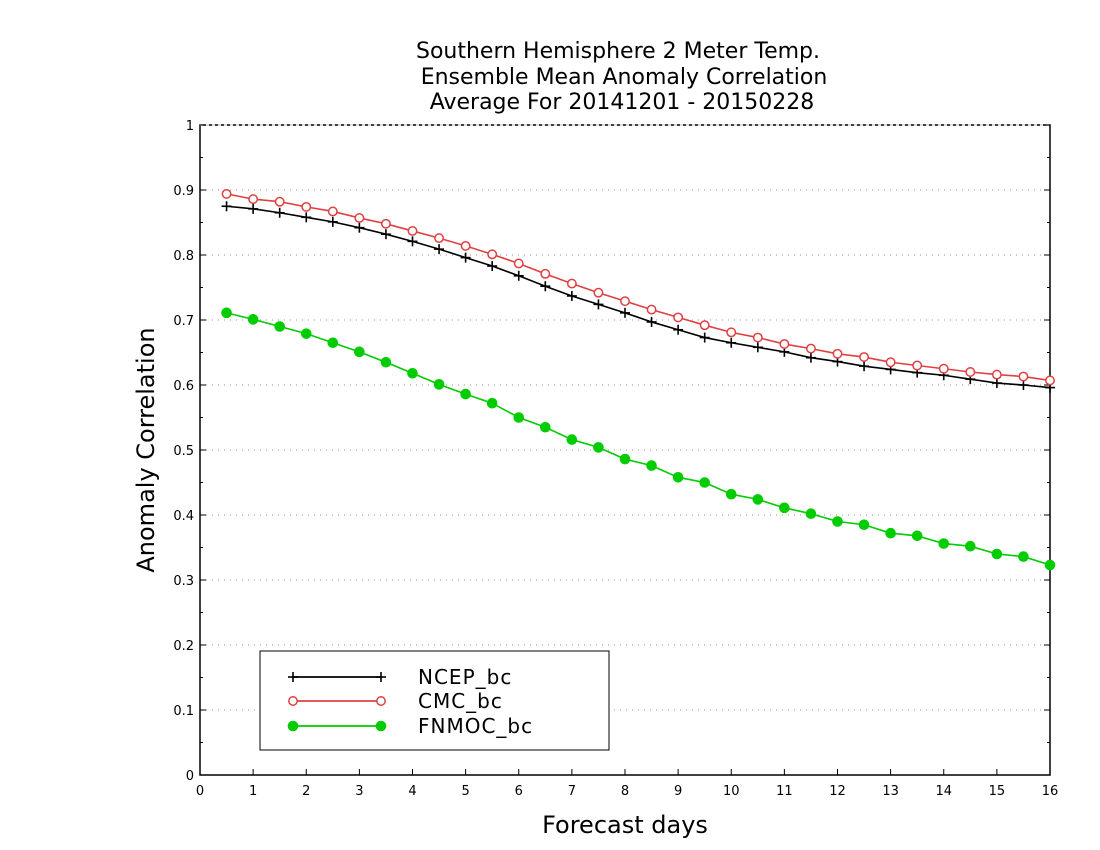  What do you see at coordinates (519, 791) in the screenshot?
I see `x-tick-label: 6` at bounding box center [519, 791].